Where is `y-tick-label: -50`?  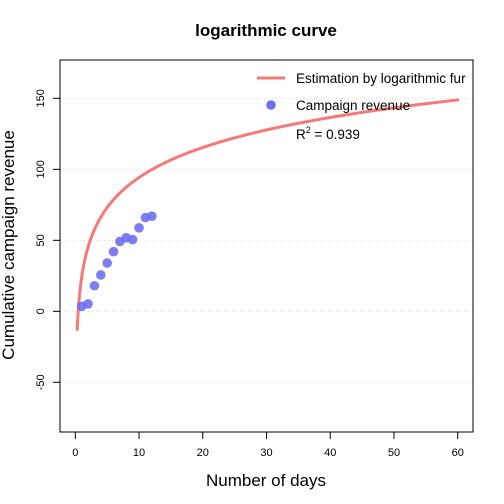
y-tick-label: -50 is located at coordinates (41, 382).